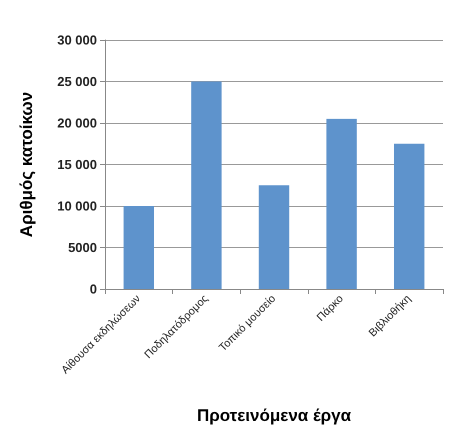 This screenshot has width=463, height=429. I want to click on y-tick-label: 0, so click(93, 289).